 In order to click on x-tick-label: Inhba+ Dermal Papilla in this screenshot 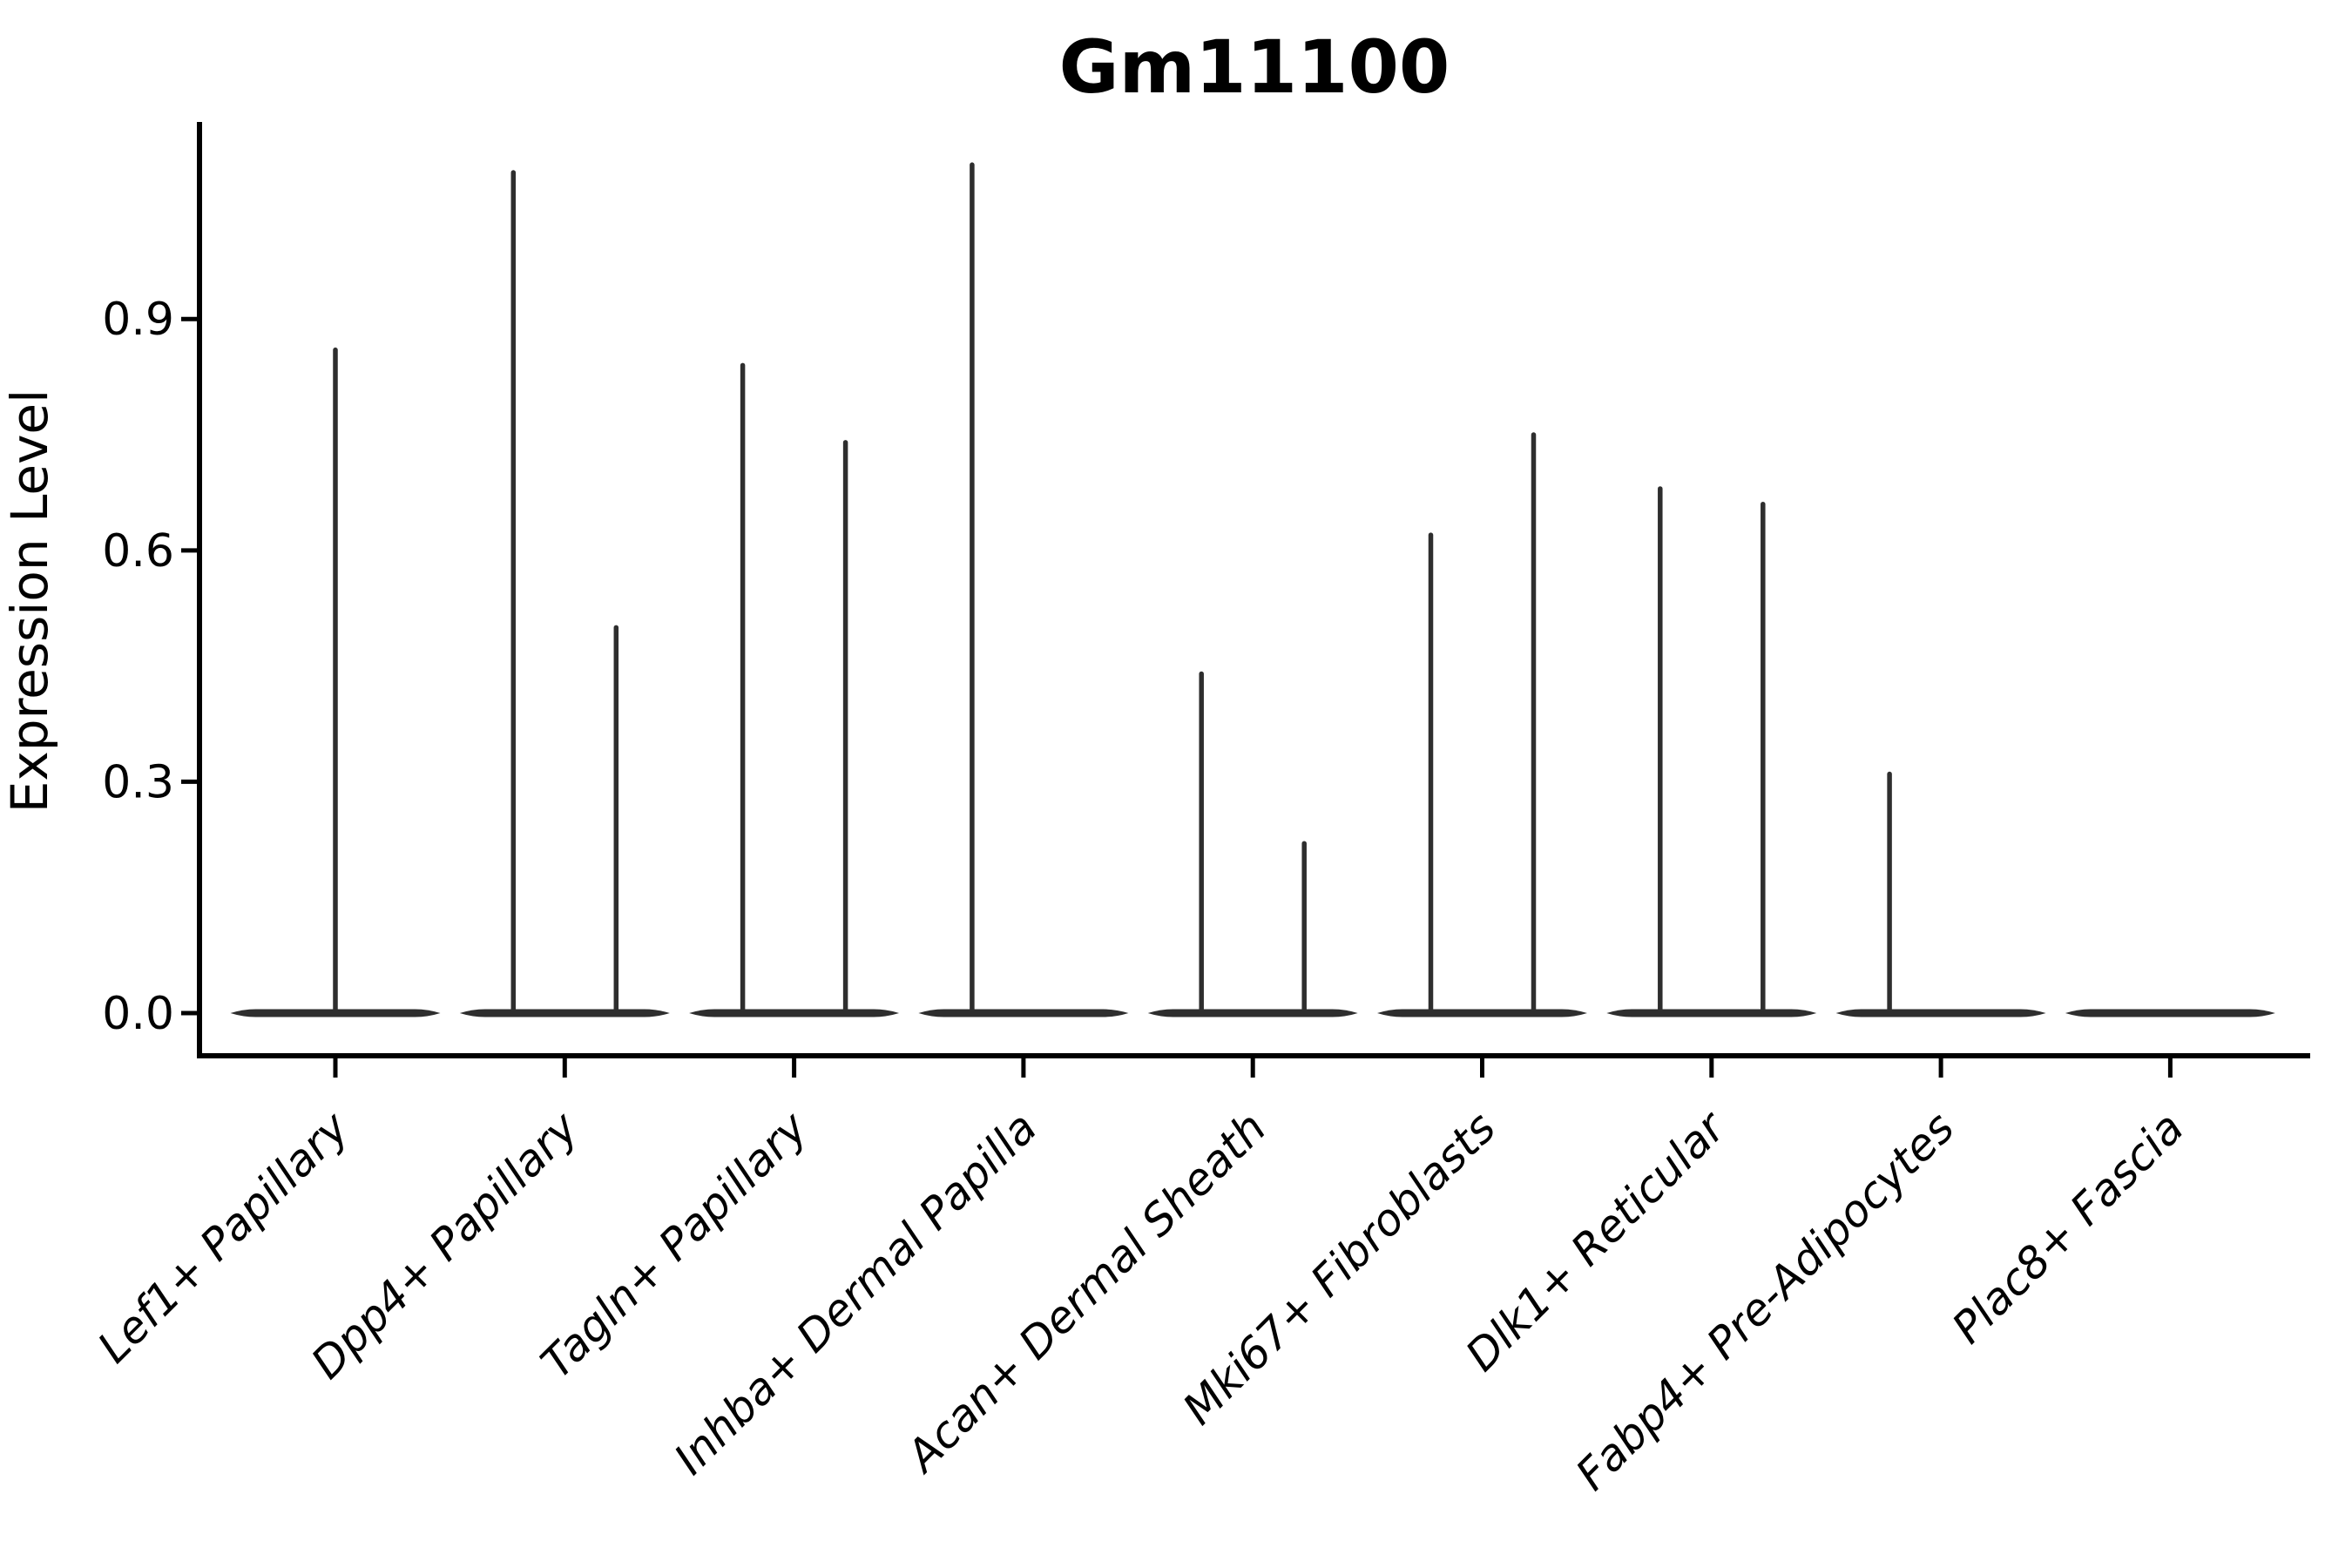, I will do `click(855, 1293)`.